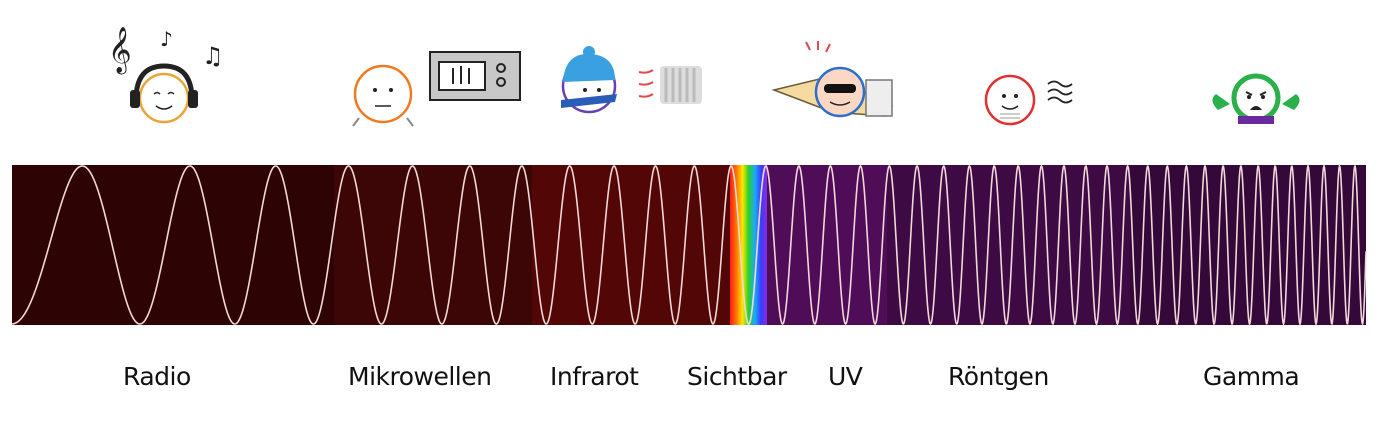  What do you see at coordinates (420, 376) in the screenshot?
I see `label-mikrowellen: Mikrowellen` at bounding box center [420, 376].